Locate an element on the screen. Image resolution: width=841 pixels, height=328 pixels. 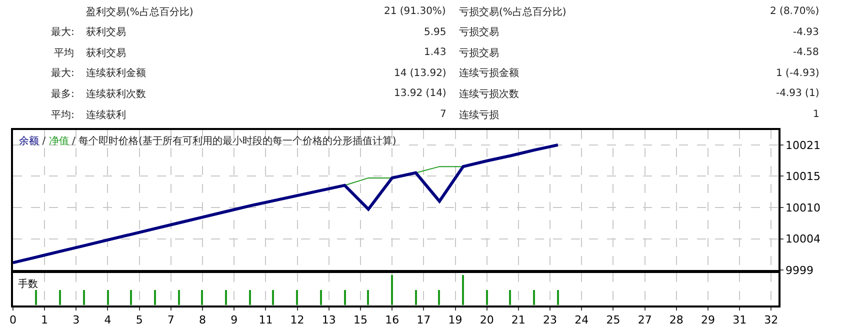
text: 余额 is located at coordinates (29, 141).